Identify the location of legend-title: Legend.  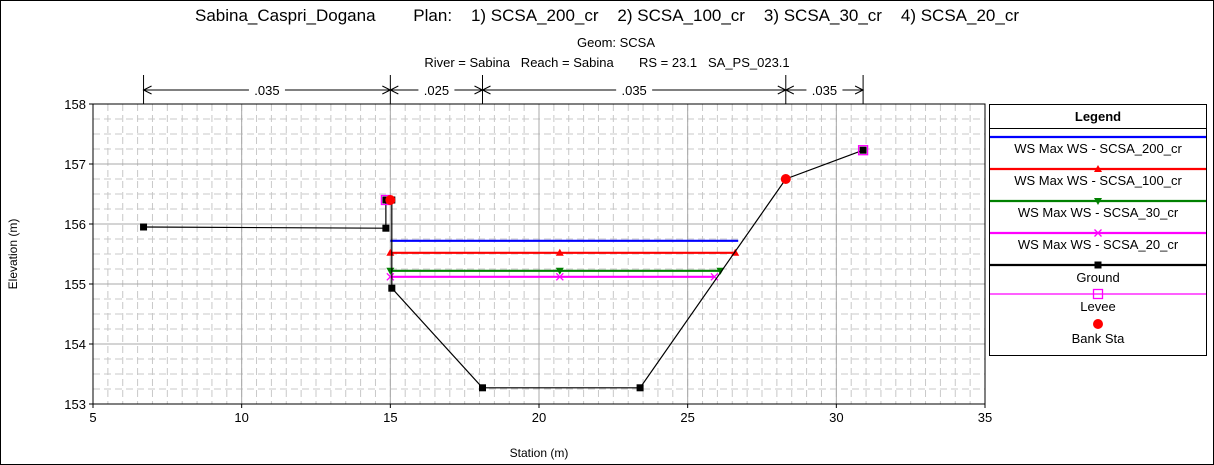
(1098, 116).